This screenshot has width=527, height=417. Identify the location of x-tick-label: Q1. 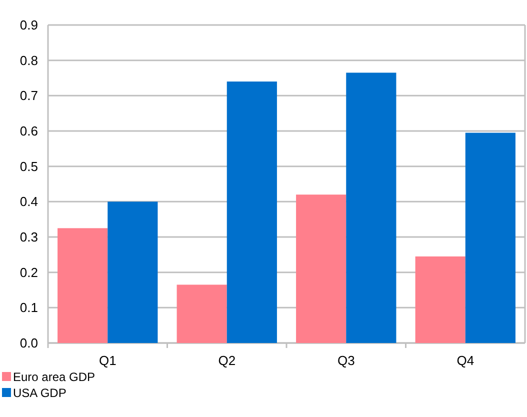
(107, 360).